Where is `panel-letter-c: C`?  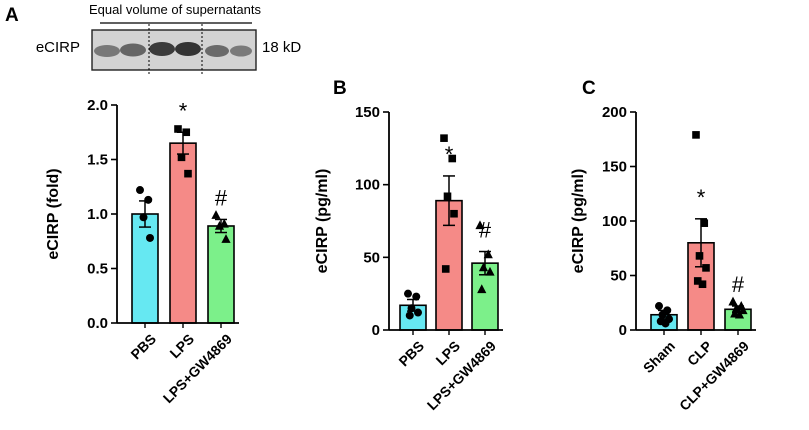
panel-letter-c: C is located at coordinates (589, 88).